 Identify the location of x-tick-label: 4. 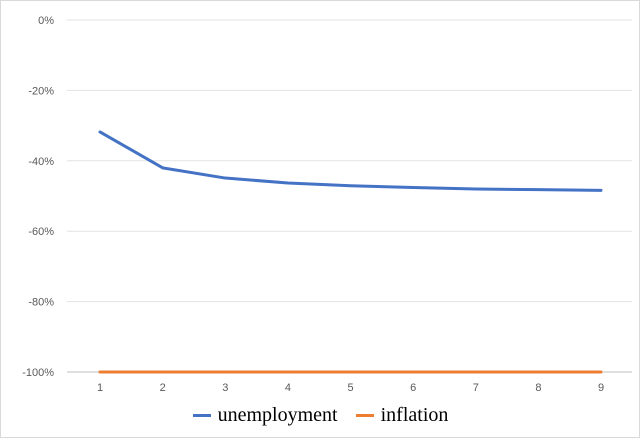
(288, 388).